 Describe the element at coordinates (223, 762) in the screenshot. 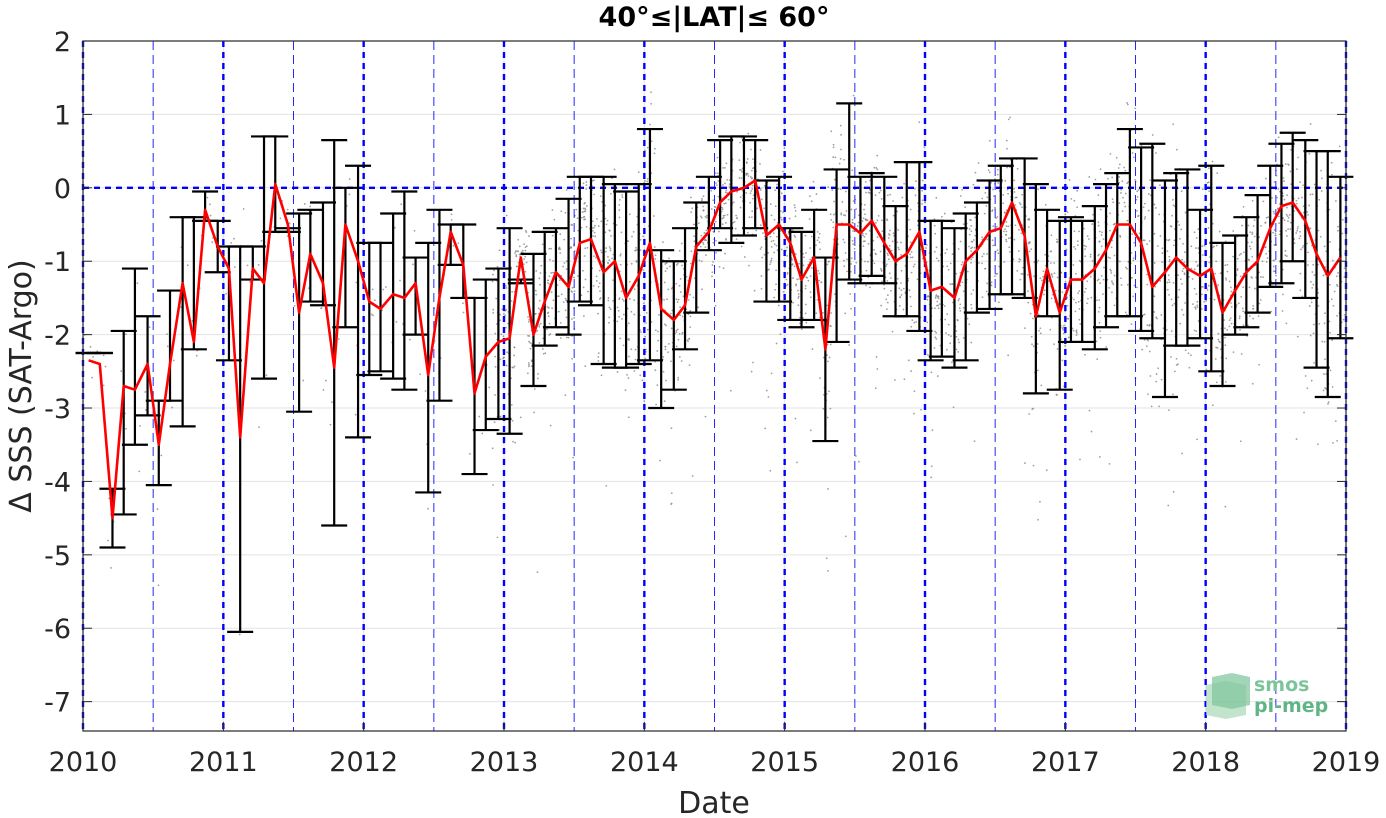

I see `x-tick-label: 2011` at that location.